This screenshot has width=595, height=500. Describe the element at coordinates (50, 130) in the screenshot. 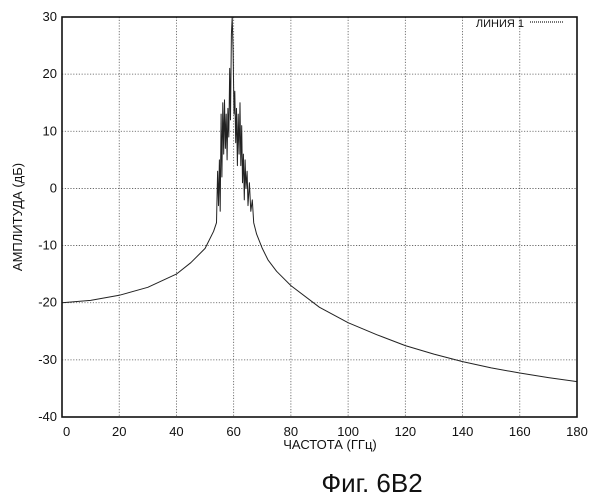

I see `y-tick-label: 10` at that location.